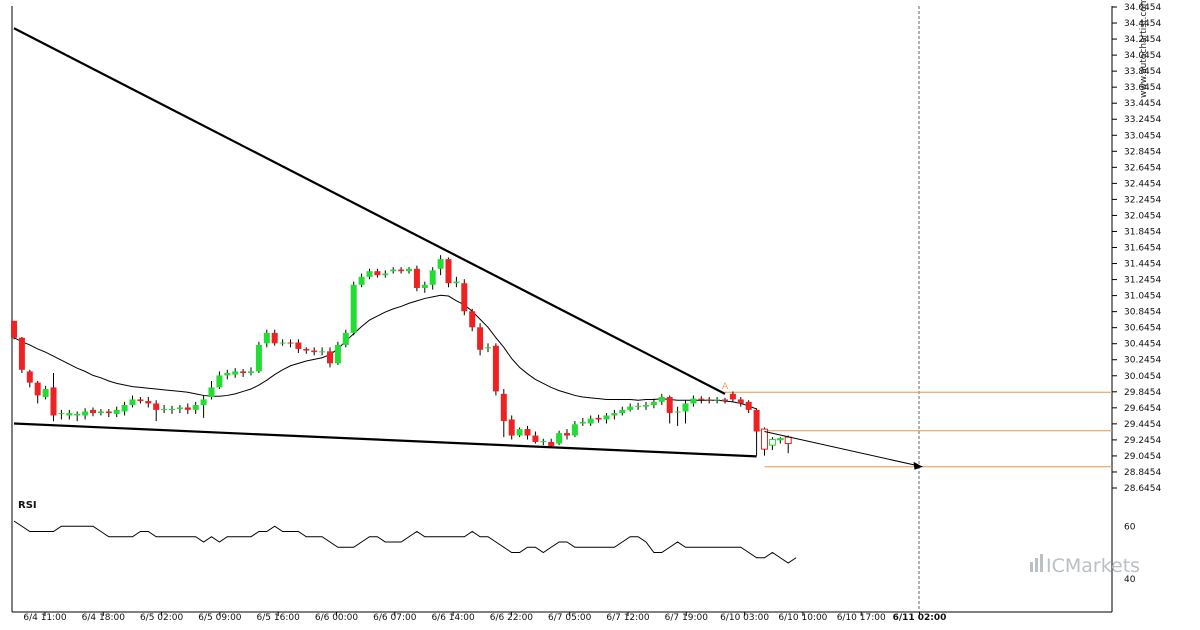 This screenshot has height=630, width=1200. Describe the element at coordinates (1142, 377) in the screenshot. I see `y-tick-label: 30.0454` at that location.